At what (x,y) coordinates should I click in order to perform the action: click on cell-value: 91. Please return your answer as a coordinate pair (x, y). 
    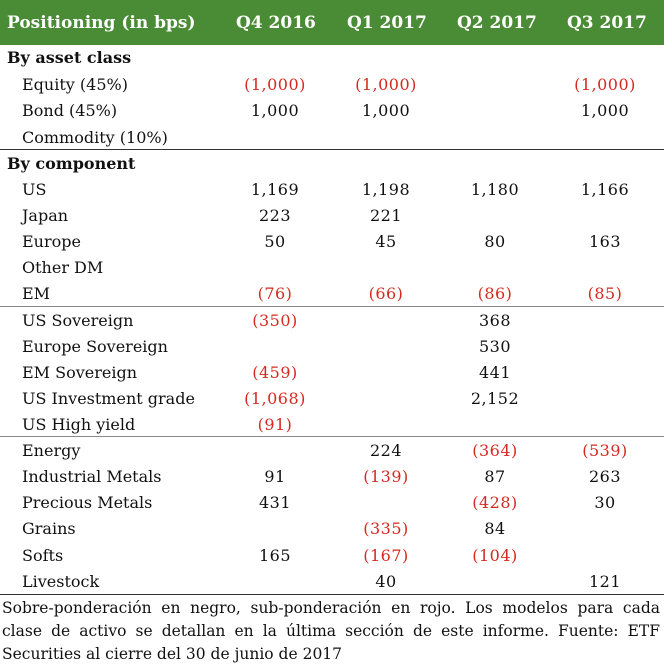
    Looking at the image, I should click on (275, 476).